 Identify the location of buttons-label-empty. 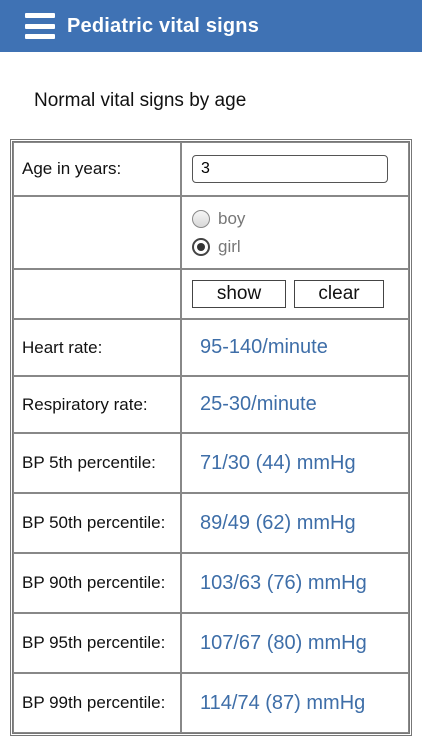
(97, 294).